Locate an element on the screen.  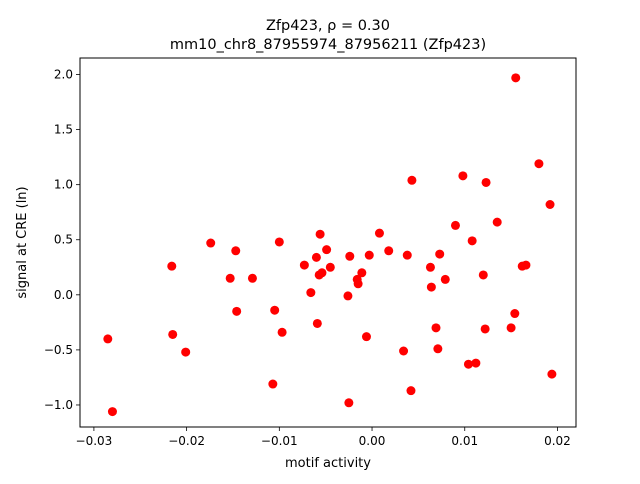
y-tick-label: 1.0 is located at coordinates (63, 185).